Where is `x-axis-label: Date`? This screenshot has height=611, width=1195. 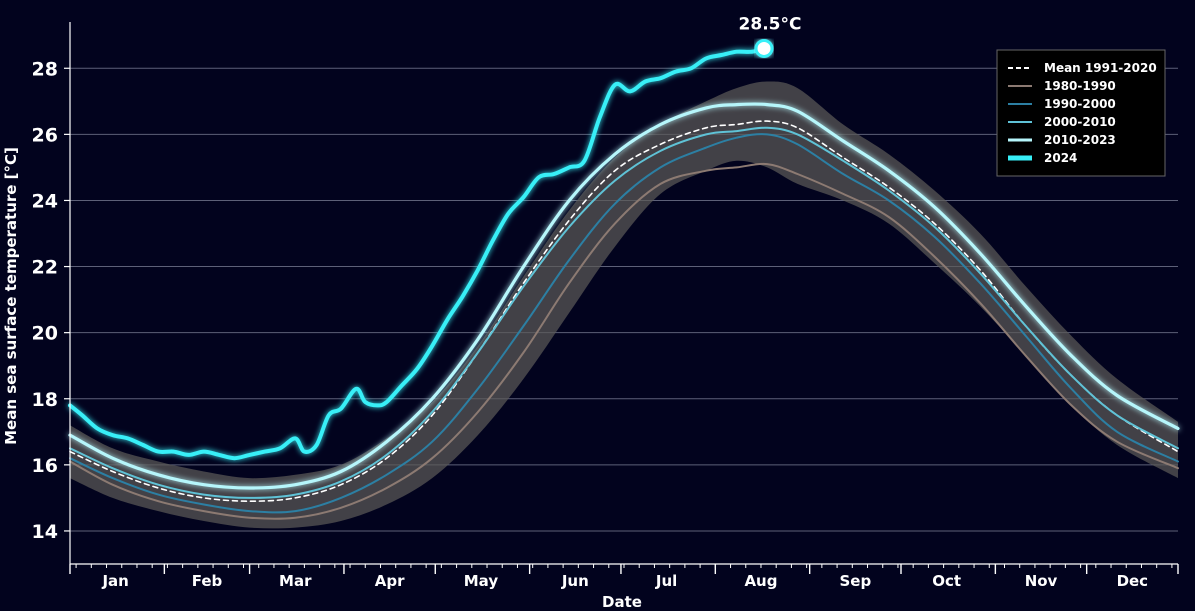
x-axis-label: Date is located at coordinates (622, 602).